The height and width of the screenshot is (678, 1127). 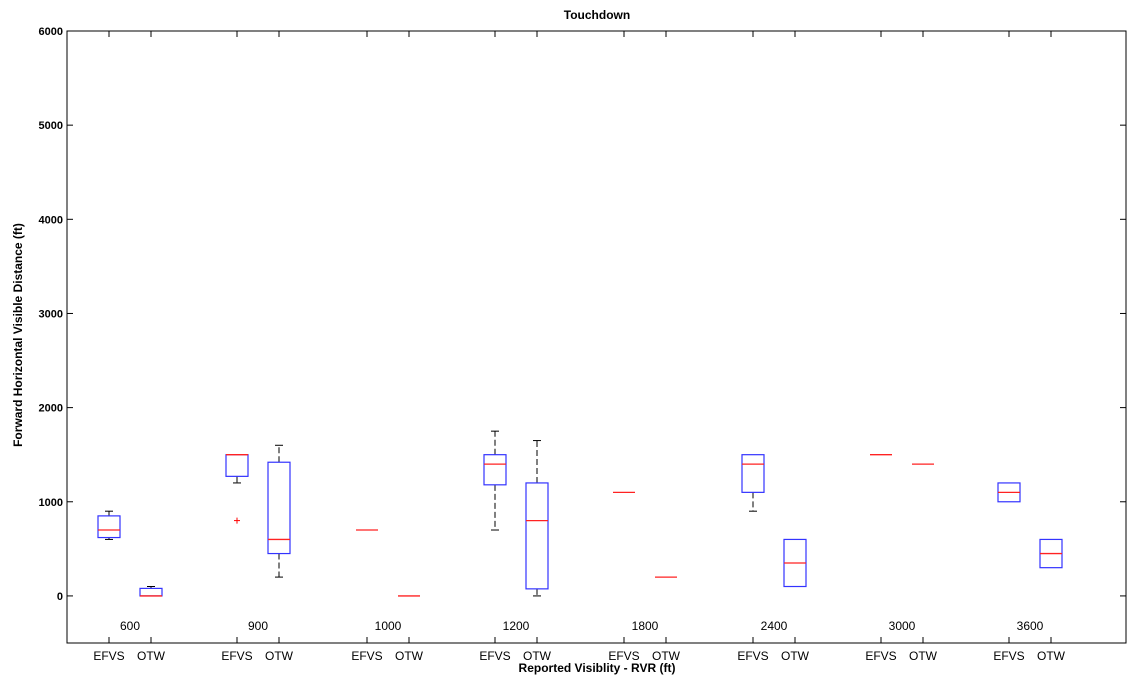 I want to click on box-2400-otw, so click(x=795, y=563).